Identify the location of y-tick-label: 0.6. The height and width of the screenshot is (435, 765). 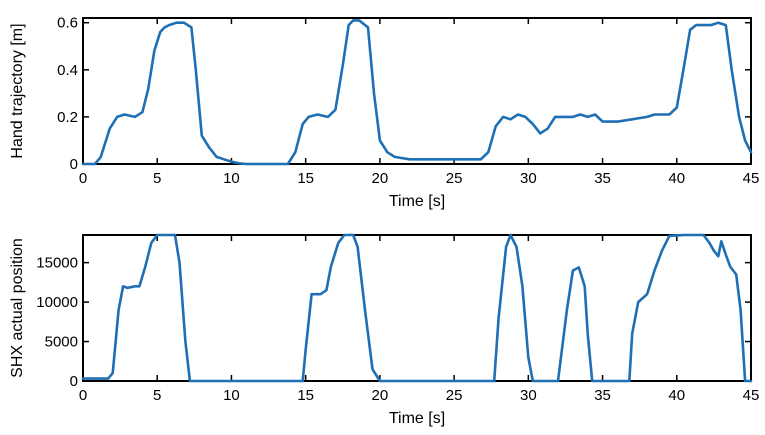
(67, 23).